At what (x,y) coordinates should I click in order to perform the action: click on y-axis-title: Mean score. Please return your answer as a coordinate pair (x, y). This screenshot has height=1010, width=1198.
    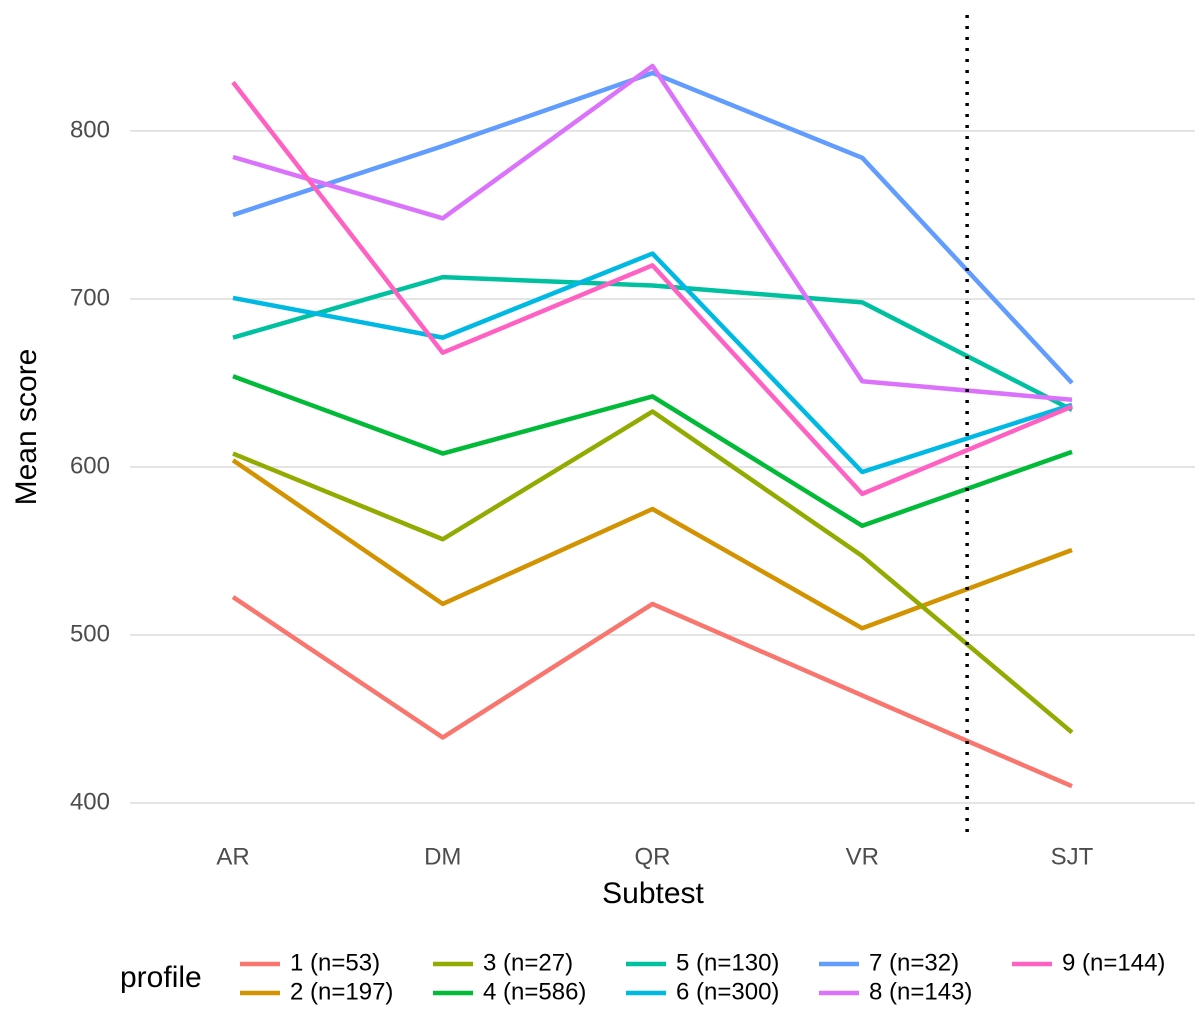
    Looking at the image, I should click on (26, 427).